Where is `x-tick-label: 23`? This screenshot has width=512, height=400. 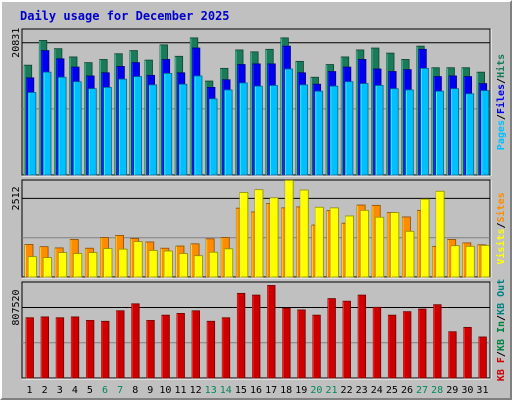 x-tick-label: 23 is located at coordinates (362, 390).